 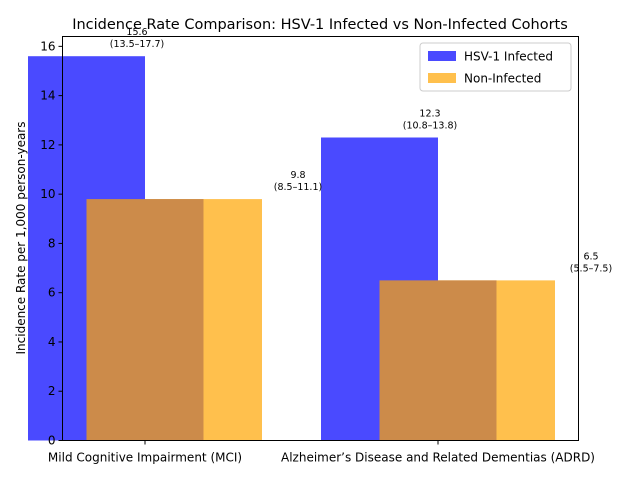 I want to click on y-axis: 0 2 4 6 8 10 12 14 16, so click(x=51, y=243).